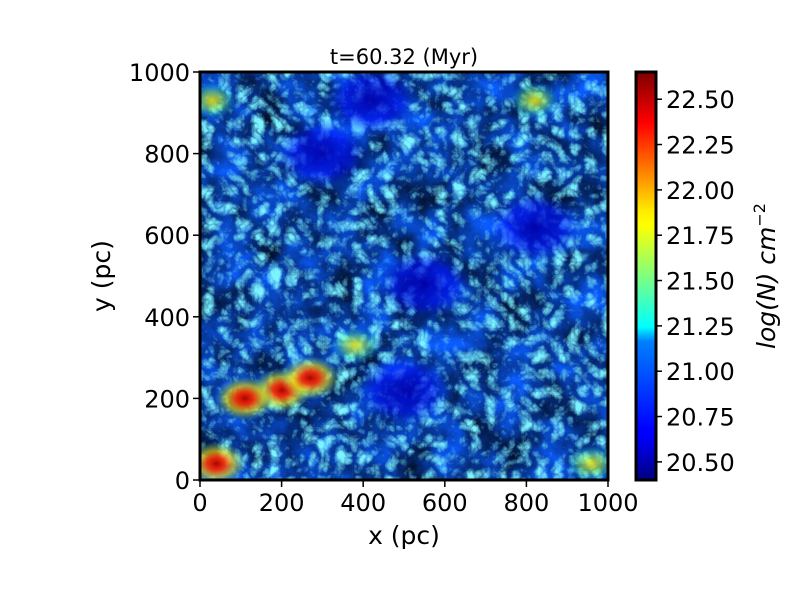 The width and height of the screenshot is (800, 600). What do you see at coordinates (199, 503) in the screenshot?
I see `x-tick-label: 0` at bounding box center [199, 503].